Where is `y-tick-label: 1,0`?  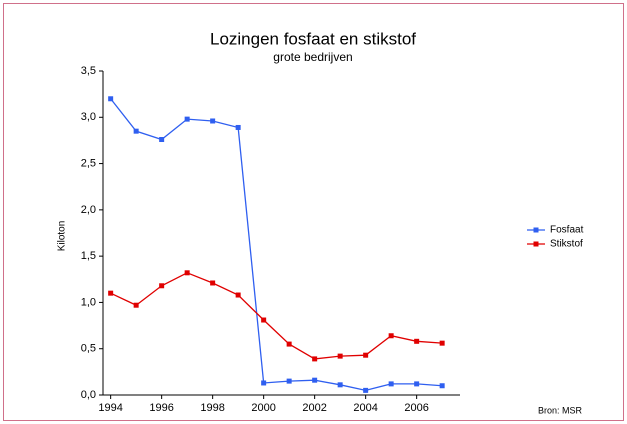
y-tick-label: 1,0 is located at coordinates (88, 302).